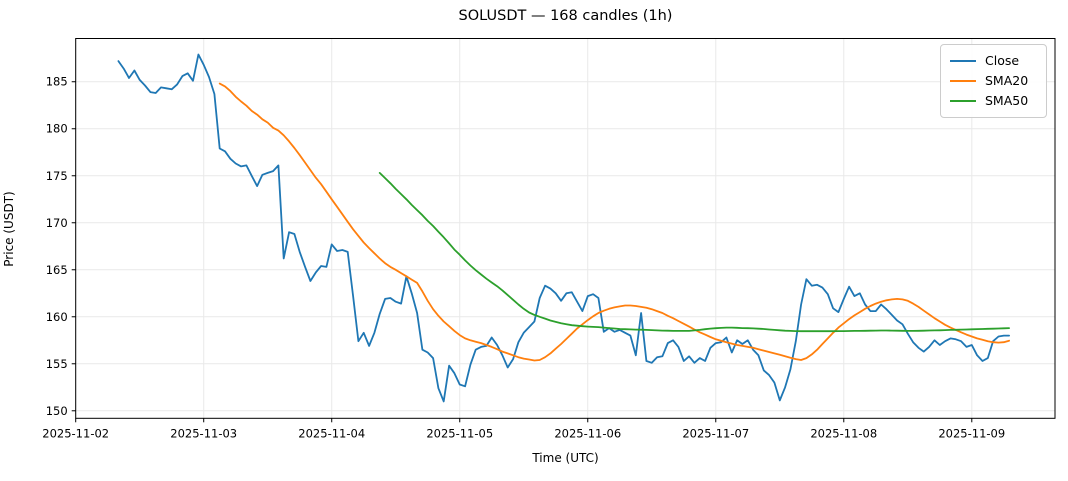  What do you see at coordinates (971, 433) in the screenshot?
I see `x-tick-label: 2025-11-09` at bounding box center [971, 433].